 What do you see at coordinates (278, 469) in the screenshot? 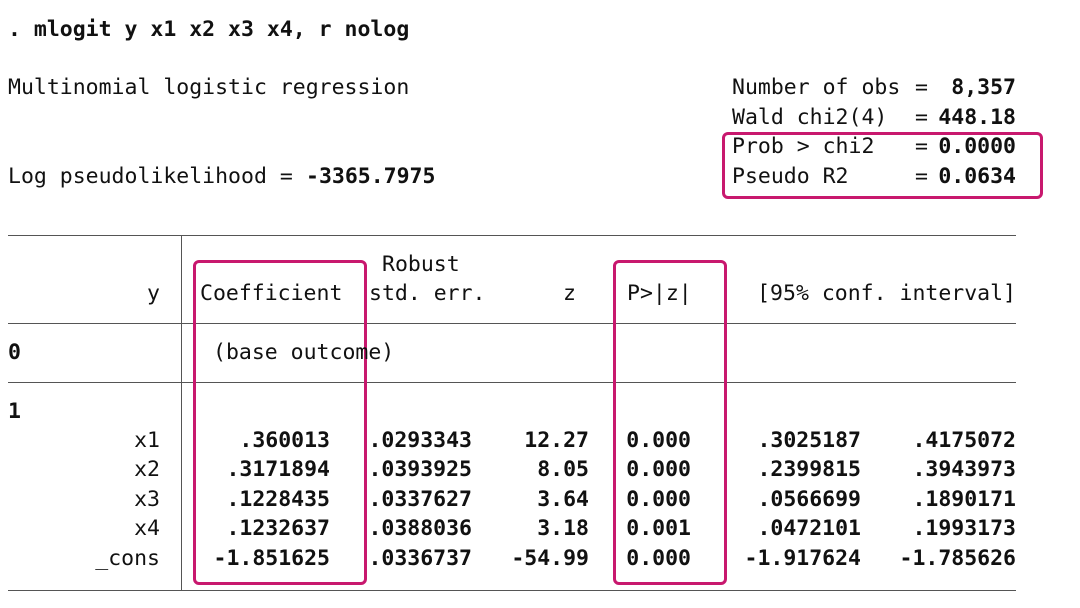
I see `cell: .3171894` at bounding box center [278, 469].